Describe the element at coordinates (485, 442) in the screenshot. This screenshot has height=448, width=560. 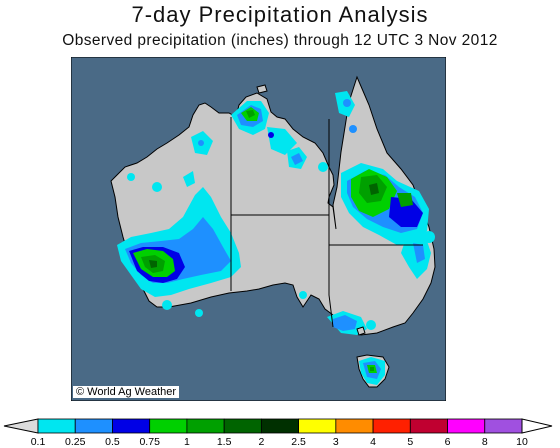
I see `legend-label: 8` at that location.